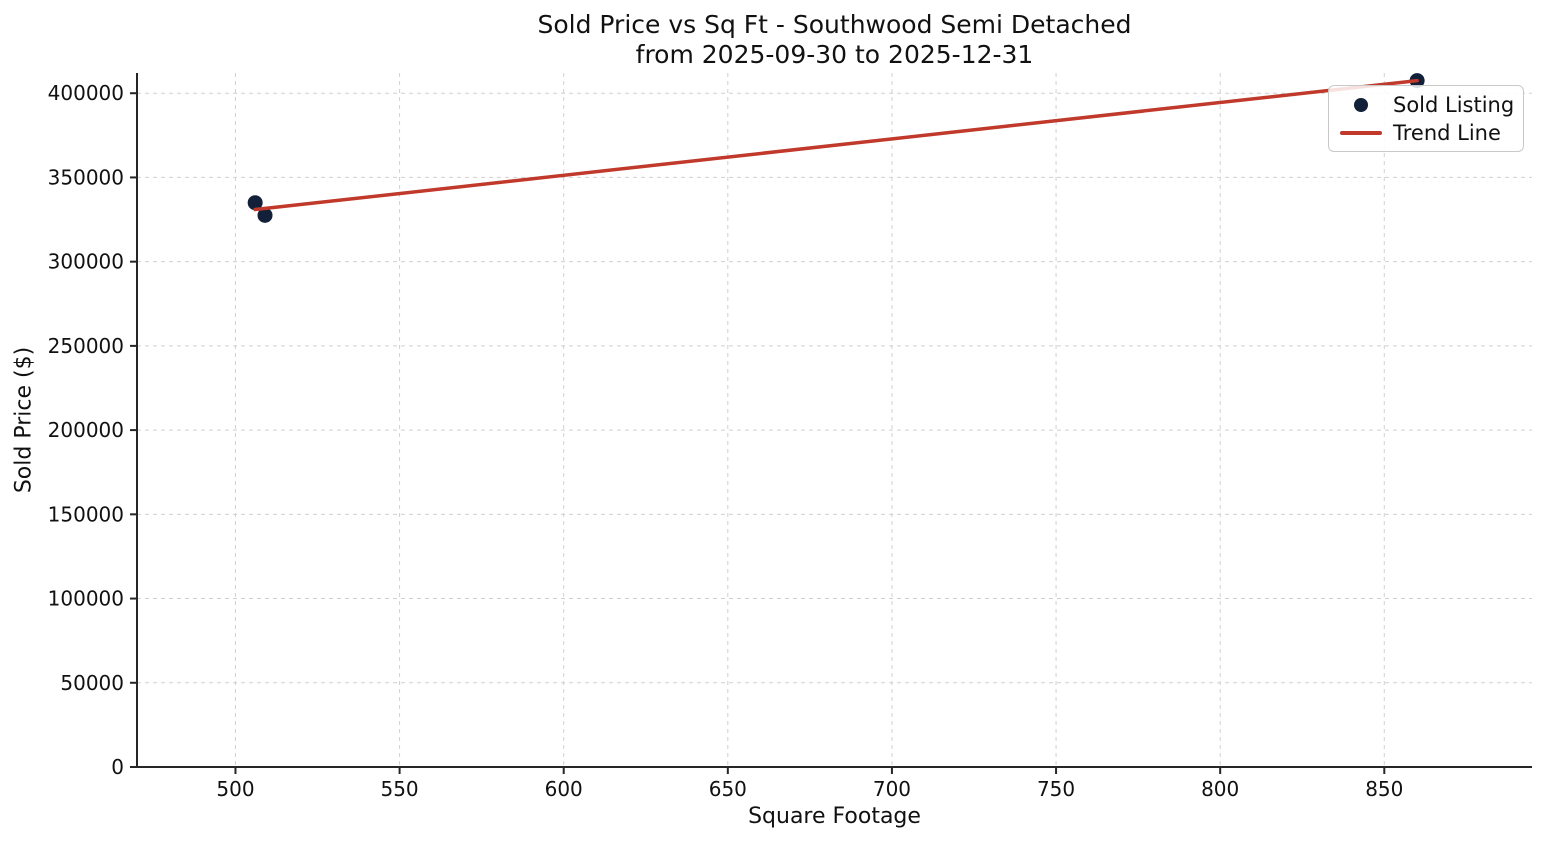 The width and height of the screenshot is (1547, 845). Describe the element at coordinates (86, 599) in the screenshot. I see `y-tick-label: 100000` at that location.